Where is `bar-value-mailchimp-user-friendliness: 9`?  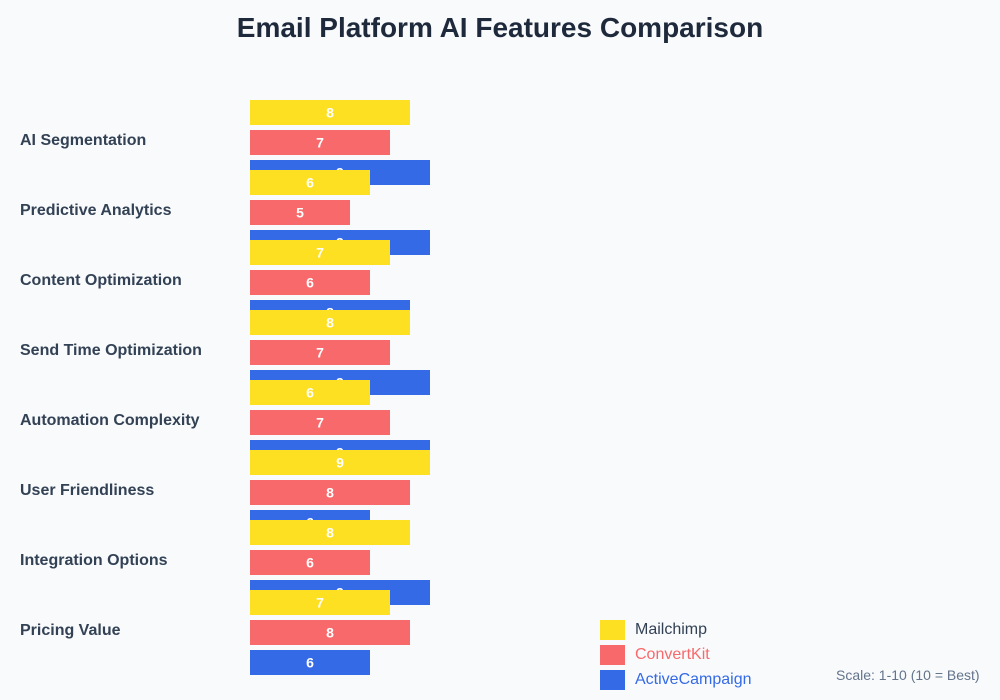
bar-value-mailchimp-user-friendliness: 9 is located at coordinates (340, 463).